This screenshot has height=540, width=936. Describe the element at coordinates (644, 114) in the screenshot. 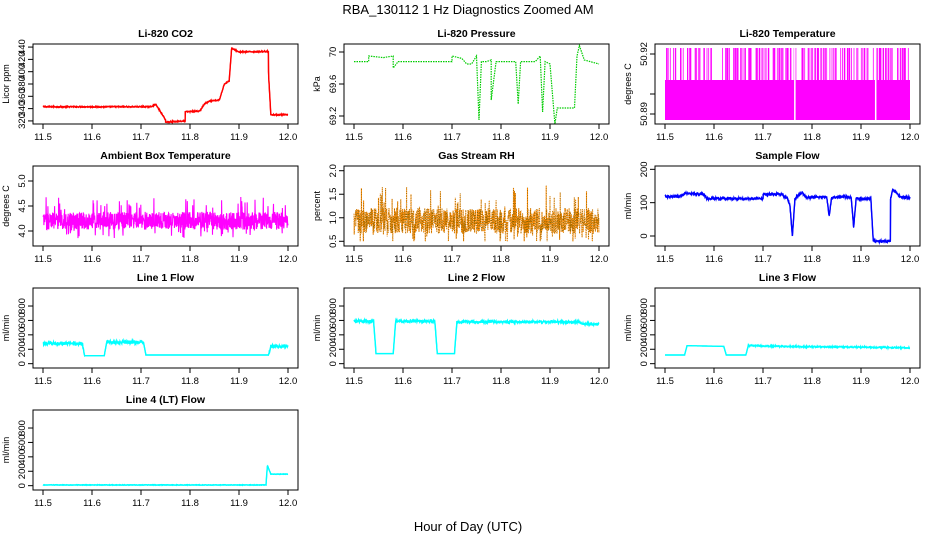

I see `y-tick-label: 50.89` at that location.